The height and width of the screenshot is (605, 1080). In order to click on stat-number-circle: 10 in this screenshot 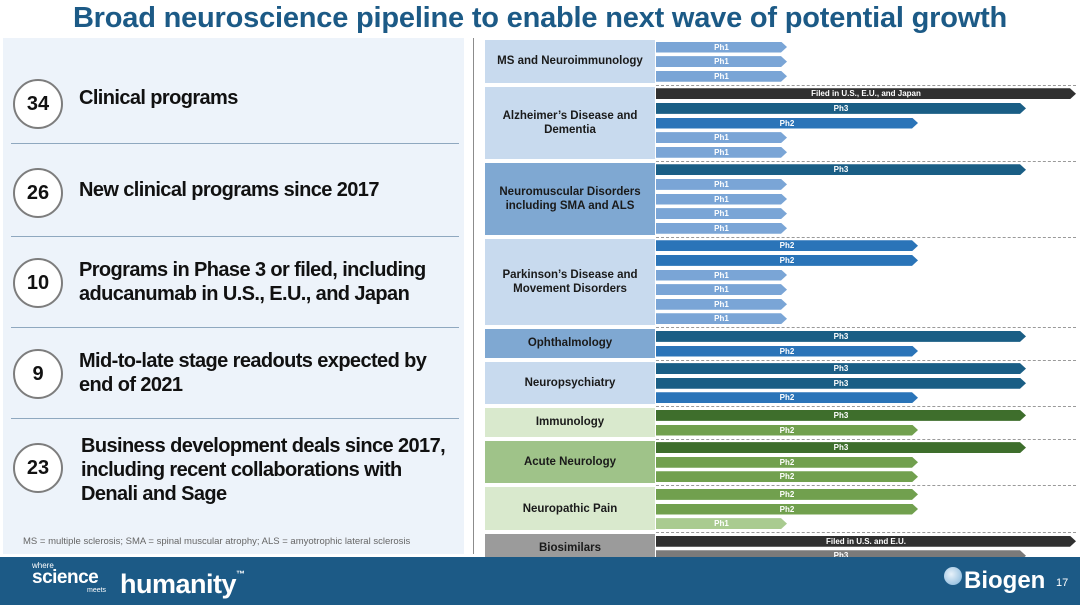, I will do `click(38, 283)`.